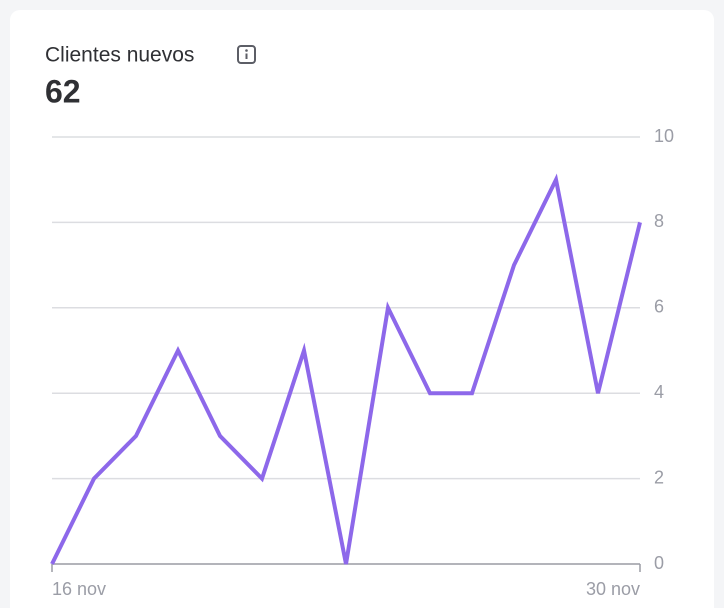  Describe the element at coordinates (119, 55) in the screenshot. I see `chart-title: Clientes nuevos` at that location.